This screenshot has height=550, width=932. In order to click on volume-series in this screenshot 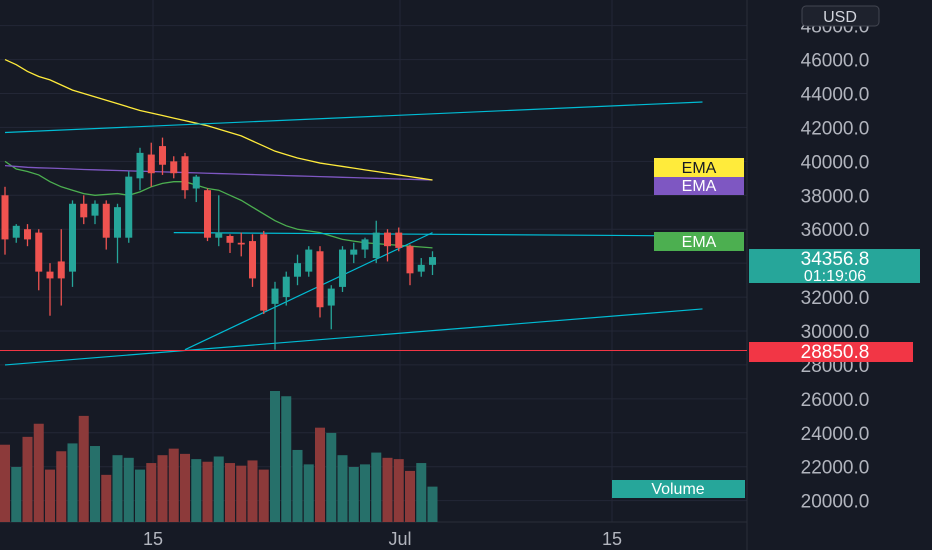, I will do `click(219, 456)`.